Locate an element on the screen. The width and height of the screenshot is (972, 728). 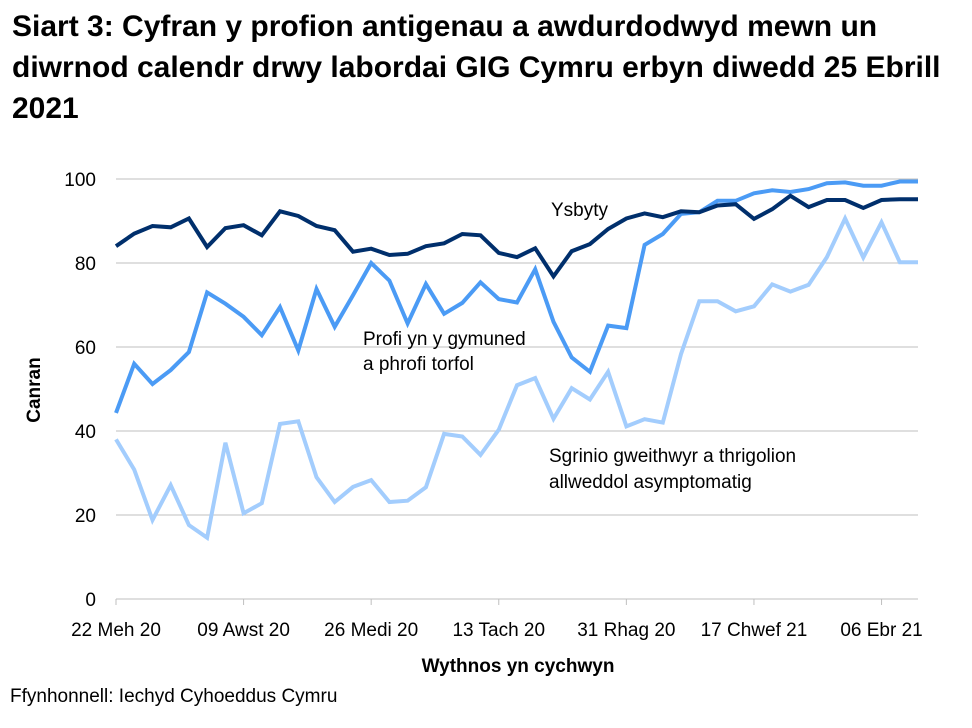
y-tick-label: 60 is located at coordinates (85, 348).